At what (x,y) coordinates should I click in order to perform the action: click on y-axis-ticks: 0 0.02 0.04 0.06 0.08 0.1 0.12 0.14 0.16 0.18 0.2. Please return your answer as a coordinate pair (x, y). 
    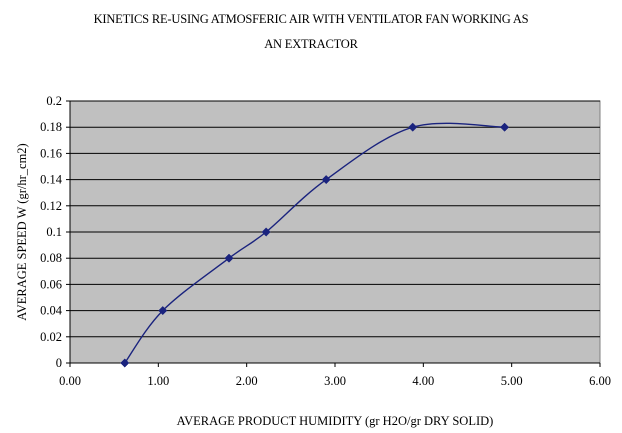
    Looking at the image, I should click on (55, 232).